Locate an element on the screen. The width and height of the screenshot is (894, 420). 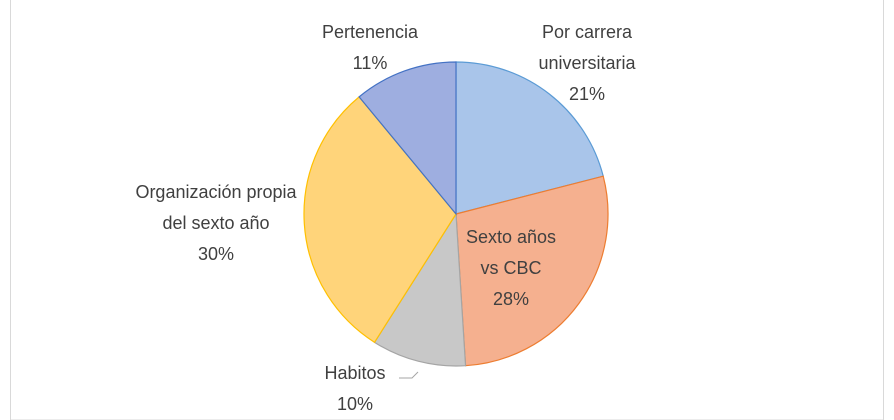
slice-label: Por carrera universitaria 21% is located at coordinates (587, 63).